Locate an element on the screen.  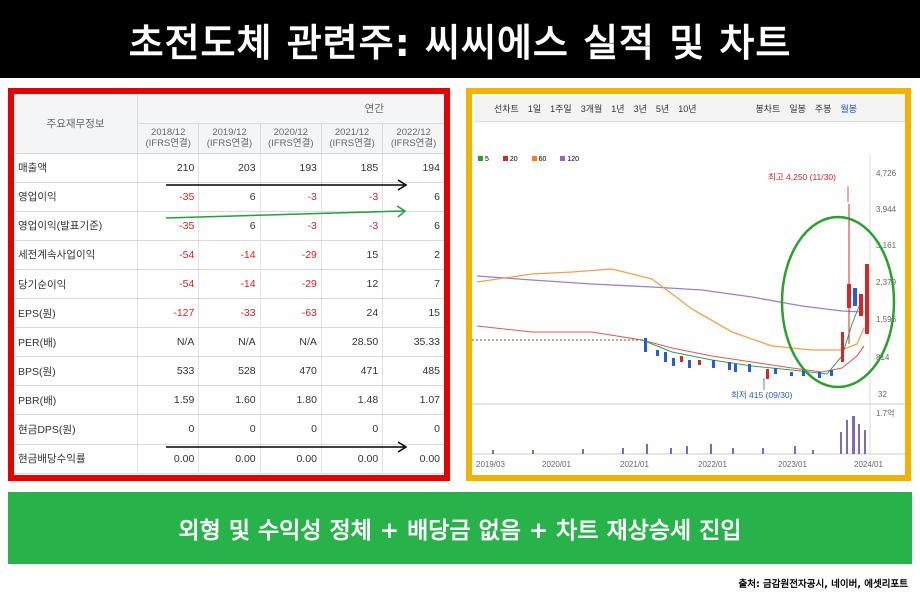
table-row: 매출액 210 203 193 185 194 is located at coordinates (229, 168).